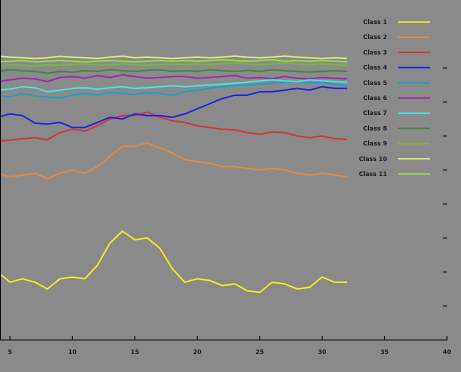 Image resolution: width=461 pixels, height=372 pixels. I want to click on legend-label-2: Class 2, so click(375, 37).